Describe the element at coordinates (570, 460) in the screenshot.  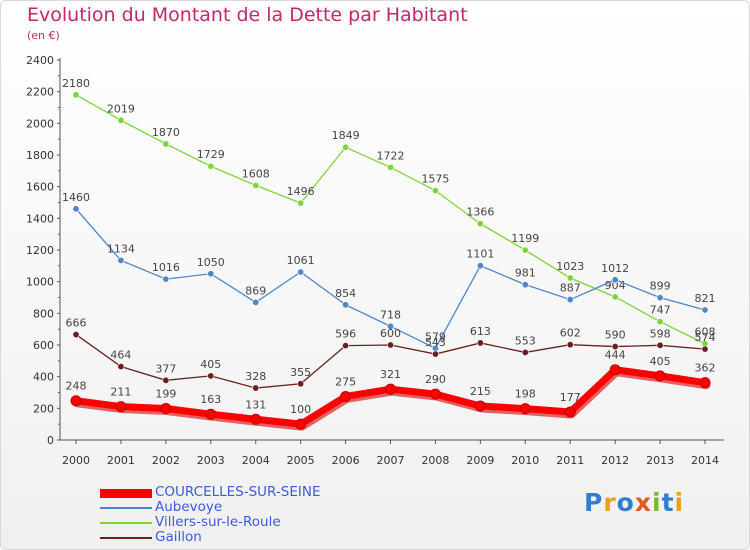
I see `x-tick-label: 2011` at that location.